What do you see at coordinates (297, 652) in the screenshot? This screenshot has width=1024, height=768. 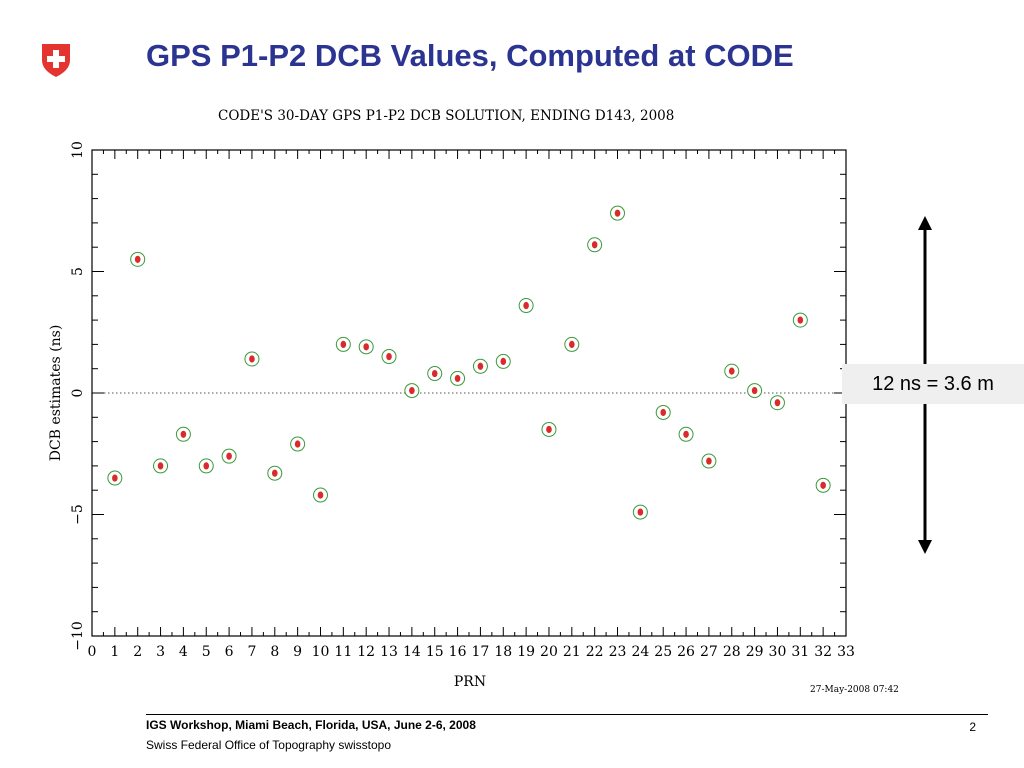 I see `x-tick-label: 9` at bounding box center [297, 652].